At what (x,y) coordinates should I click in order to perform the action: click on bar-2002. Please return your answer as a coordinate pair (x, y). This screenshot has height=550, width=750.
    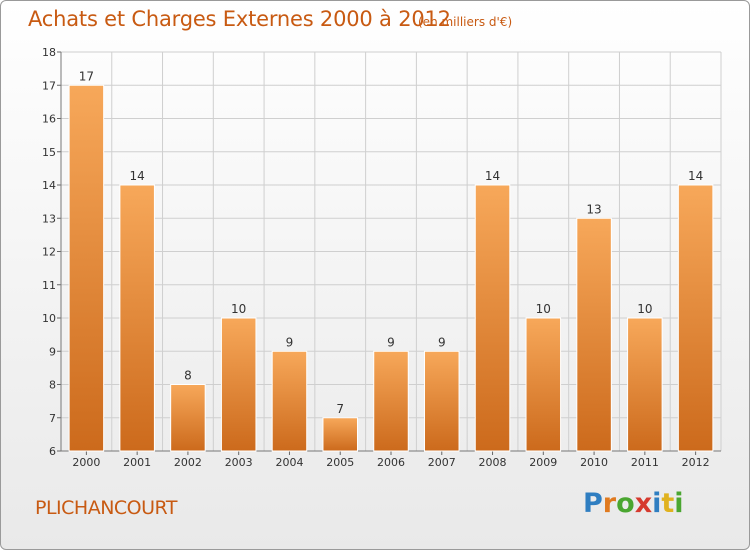
    Looking at the image, I should click on (188, 418).